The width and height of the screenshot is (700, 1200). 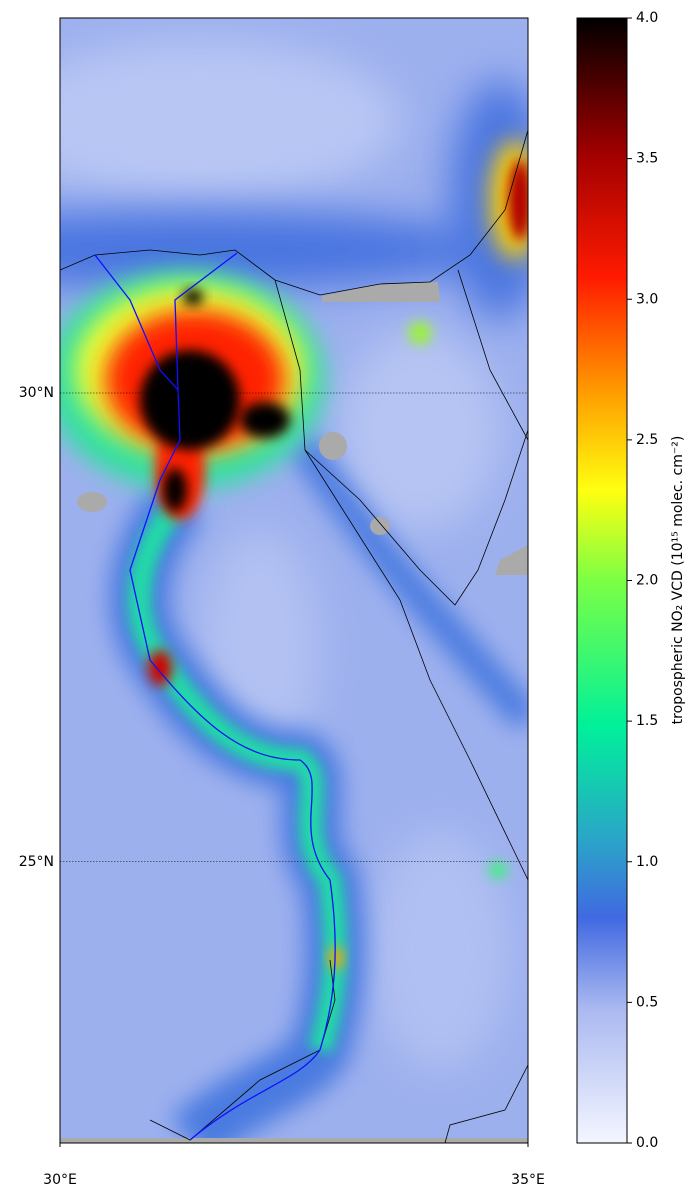 I want to click on y-tick-label: 30°N, so click(x=36, y=393).